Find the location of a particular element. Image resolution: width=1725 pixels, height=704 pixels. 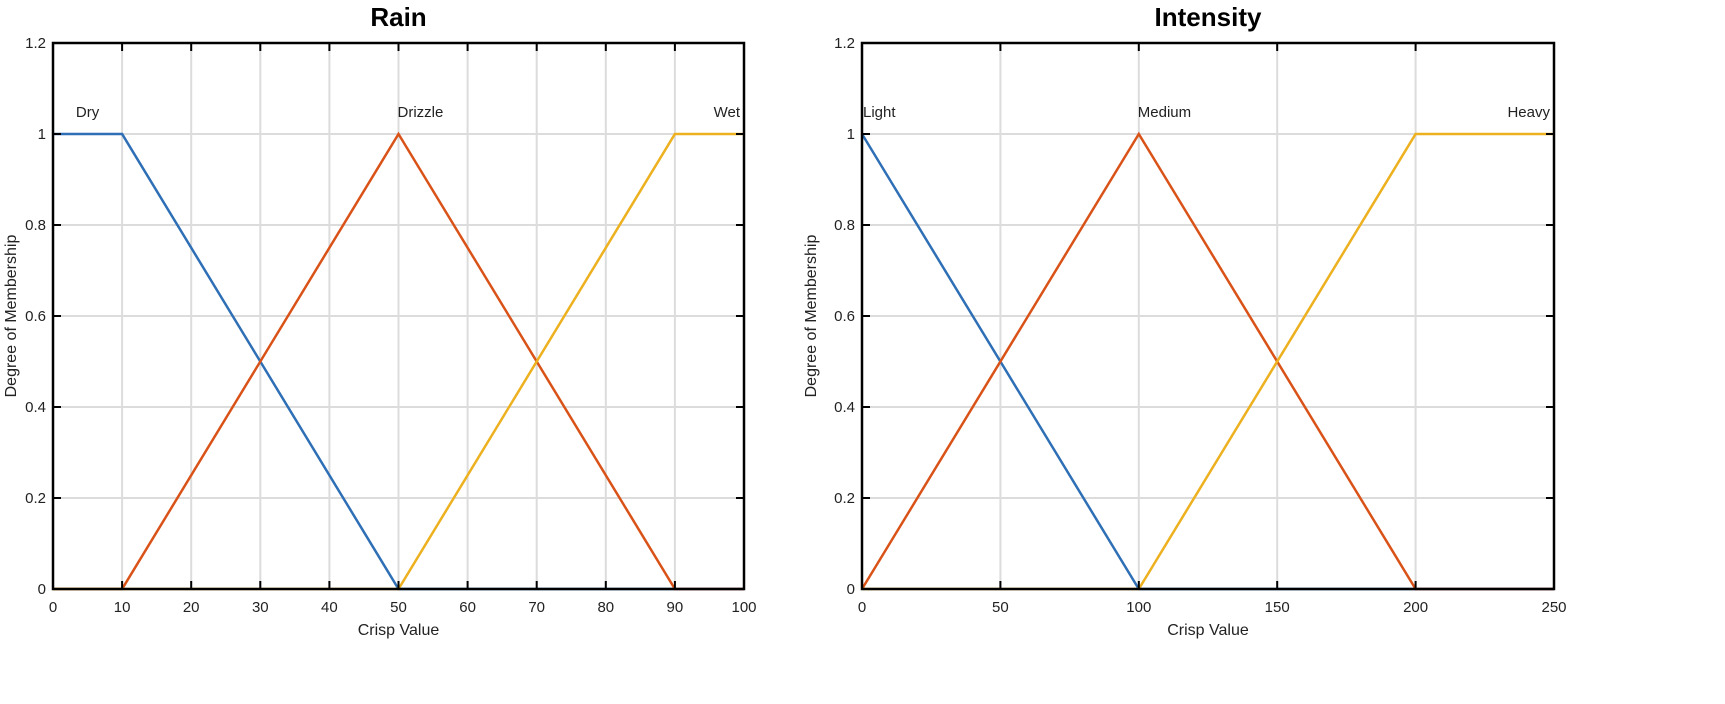

x-tick-label: 60 is located at coordinates (467, 607).